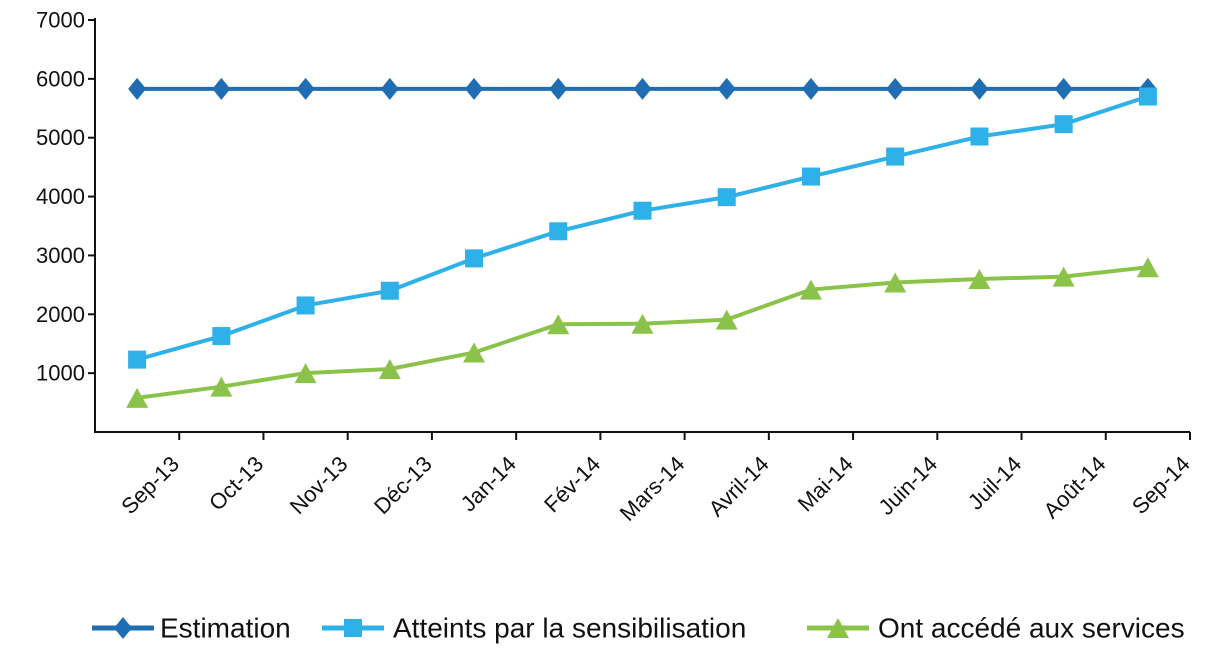  What do you see at coordinates (569, 628) in the screenshot?
I see `legend-label: Atteints par la sensibilisation` at bounding box center [569, 628].